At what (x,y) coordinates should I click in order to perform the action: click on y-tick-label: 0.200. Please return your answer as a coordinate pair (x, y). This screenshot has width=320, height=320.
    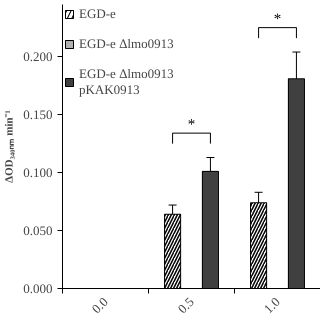
    Looking at the image, I should click on (37, 56).